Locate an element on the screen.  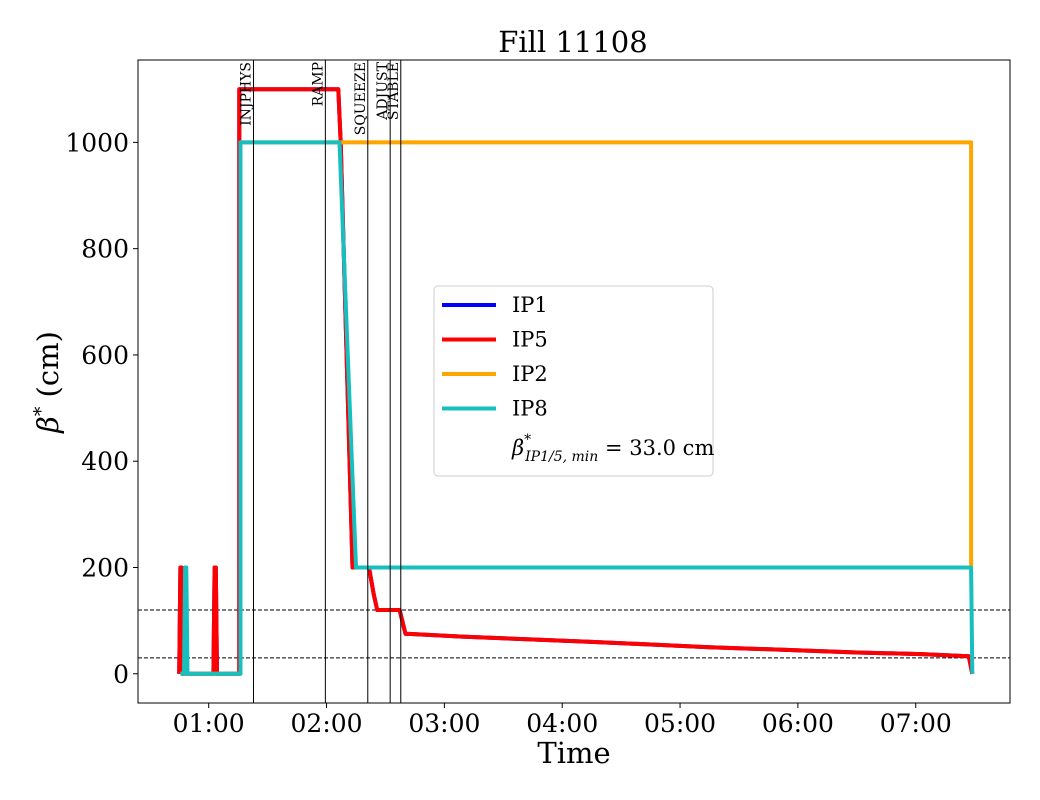
legend: IP1 IP5 IP2 IP8 β* IP1/5, min = 33.0 cm is located at coordinates (573, 381).